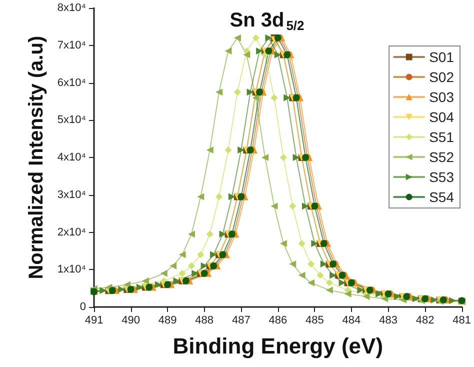 The image size is (474, 367). Describe the element at coordinates (462, 320) in the screenshot. I see `x-tick-label: 481` at that location.